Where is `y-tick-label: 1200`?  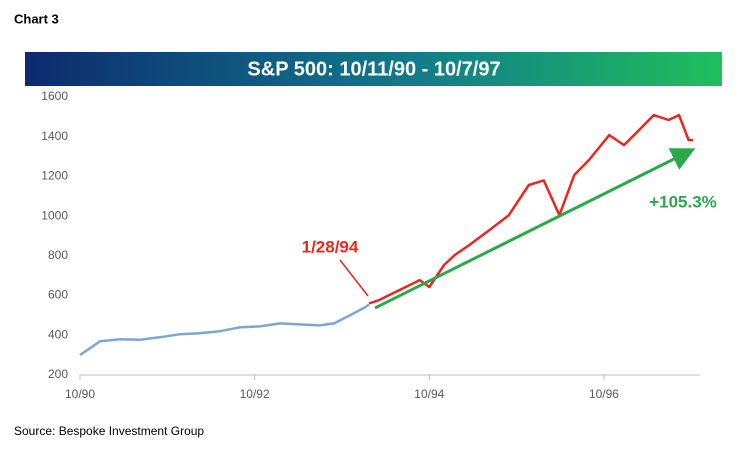
y-tick-label: 1200 is located at coordinates (54, 176).